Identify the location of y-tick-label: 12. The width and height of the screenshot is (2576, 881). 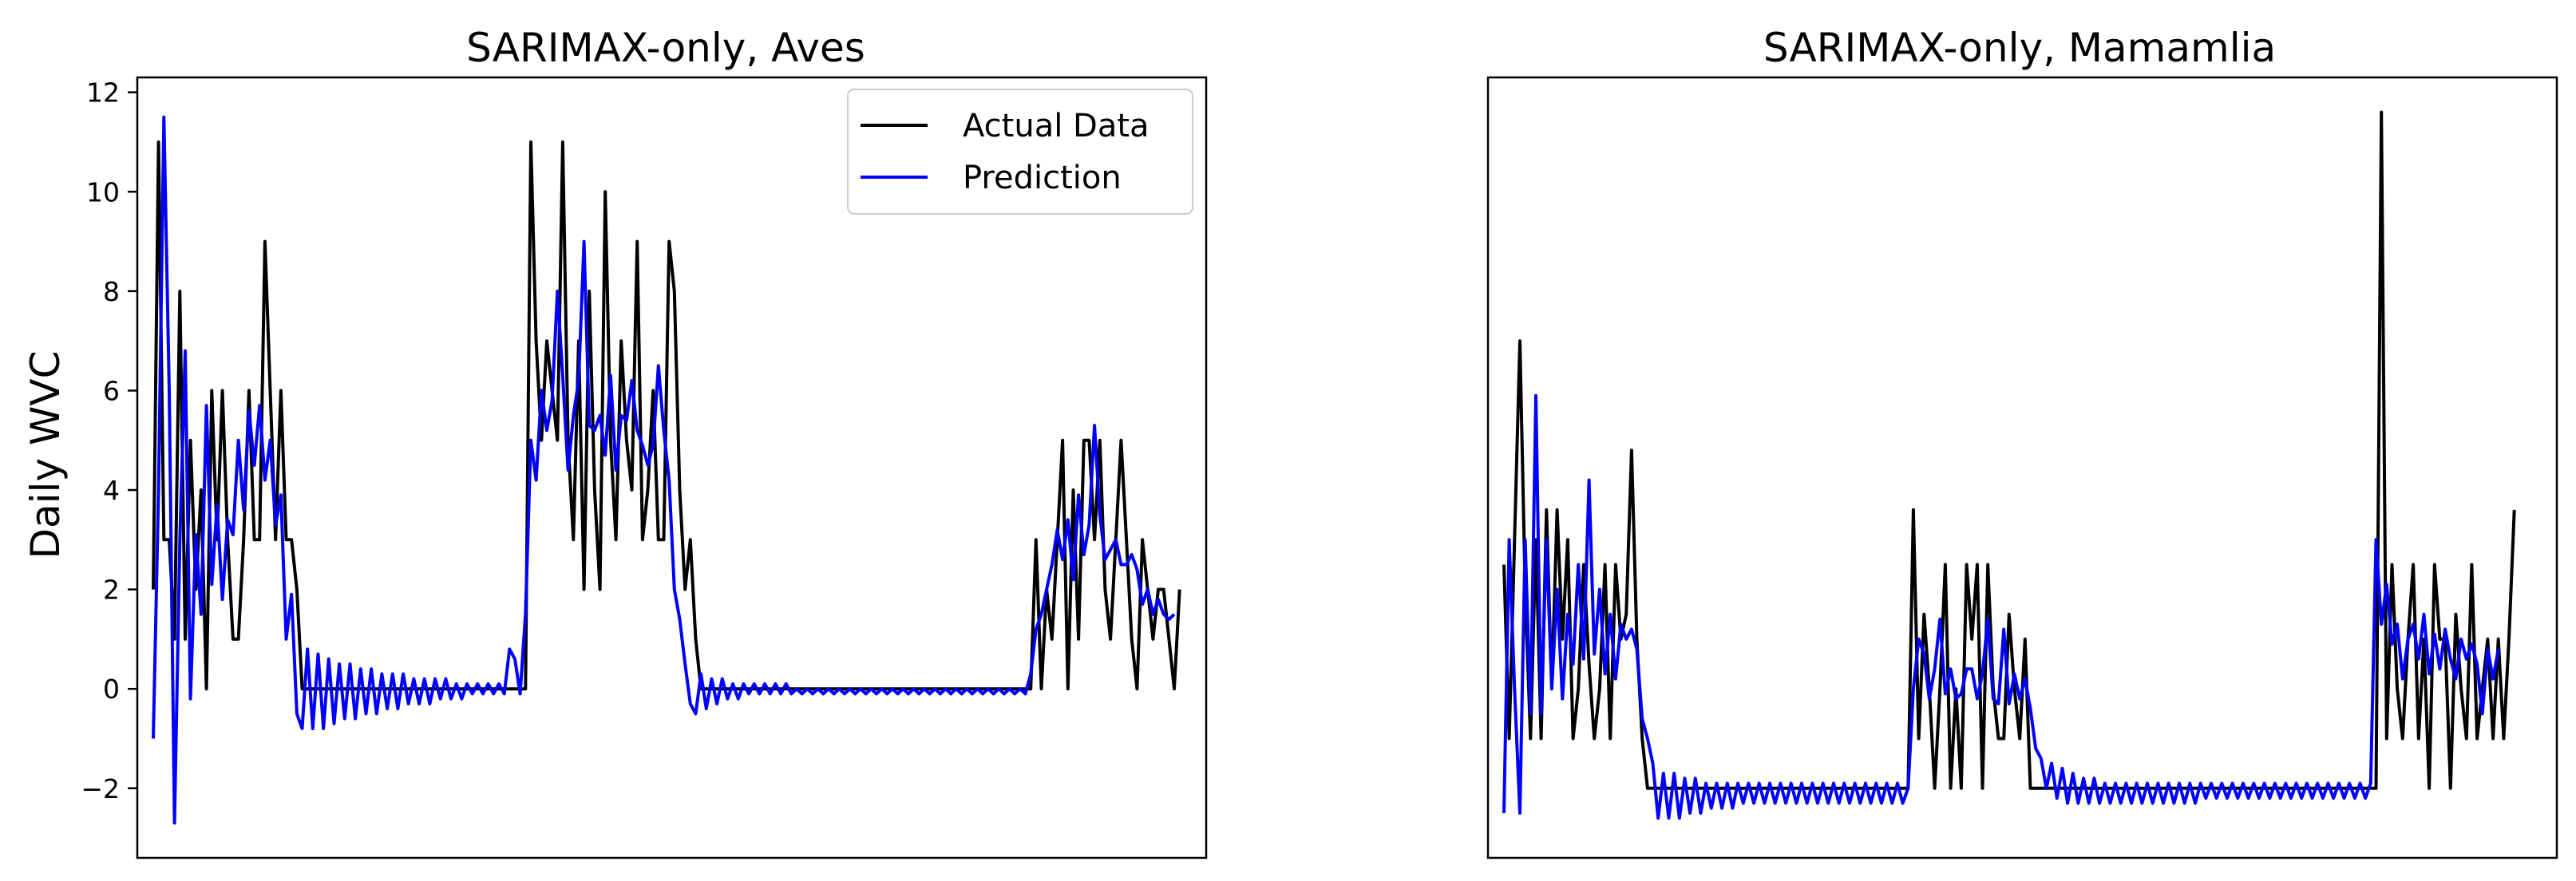
(103, 93).